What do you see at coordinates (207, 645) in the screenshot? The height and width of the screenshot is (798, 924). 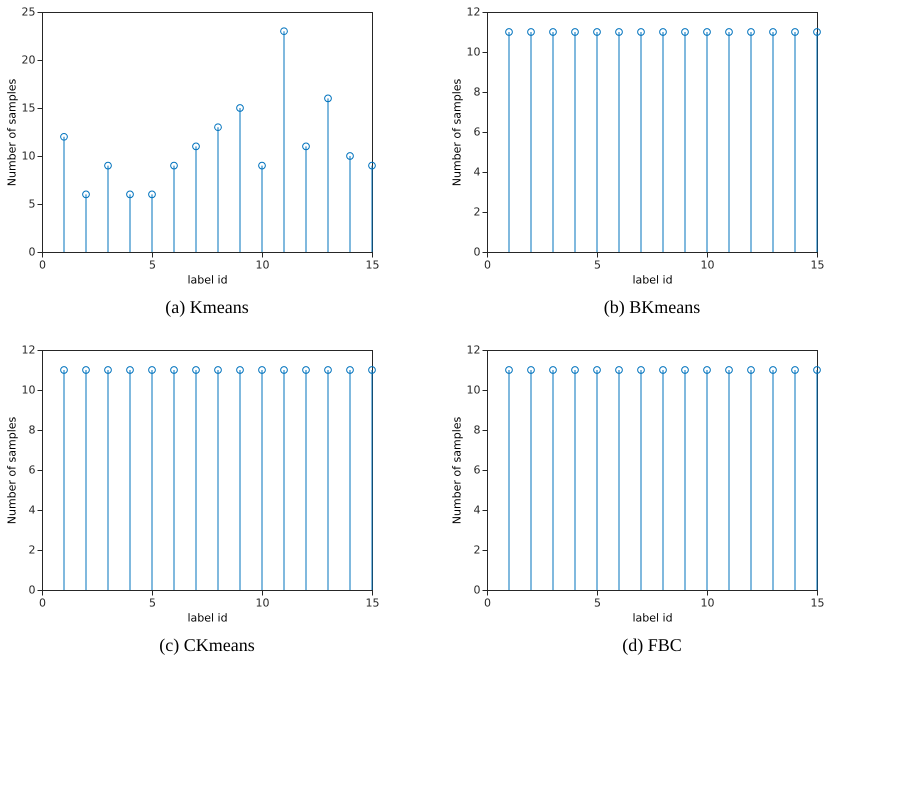 I see `text: (c) CKmeans` at bounding box center [207, 645].